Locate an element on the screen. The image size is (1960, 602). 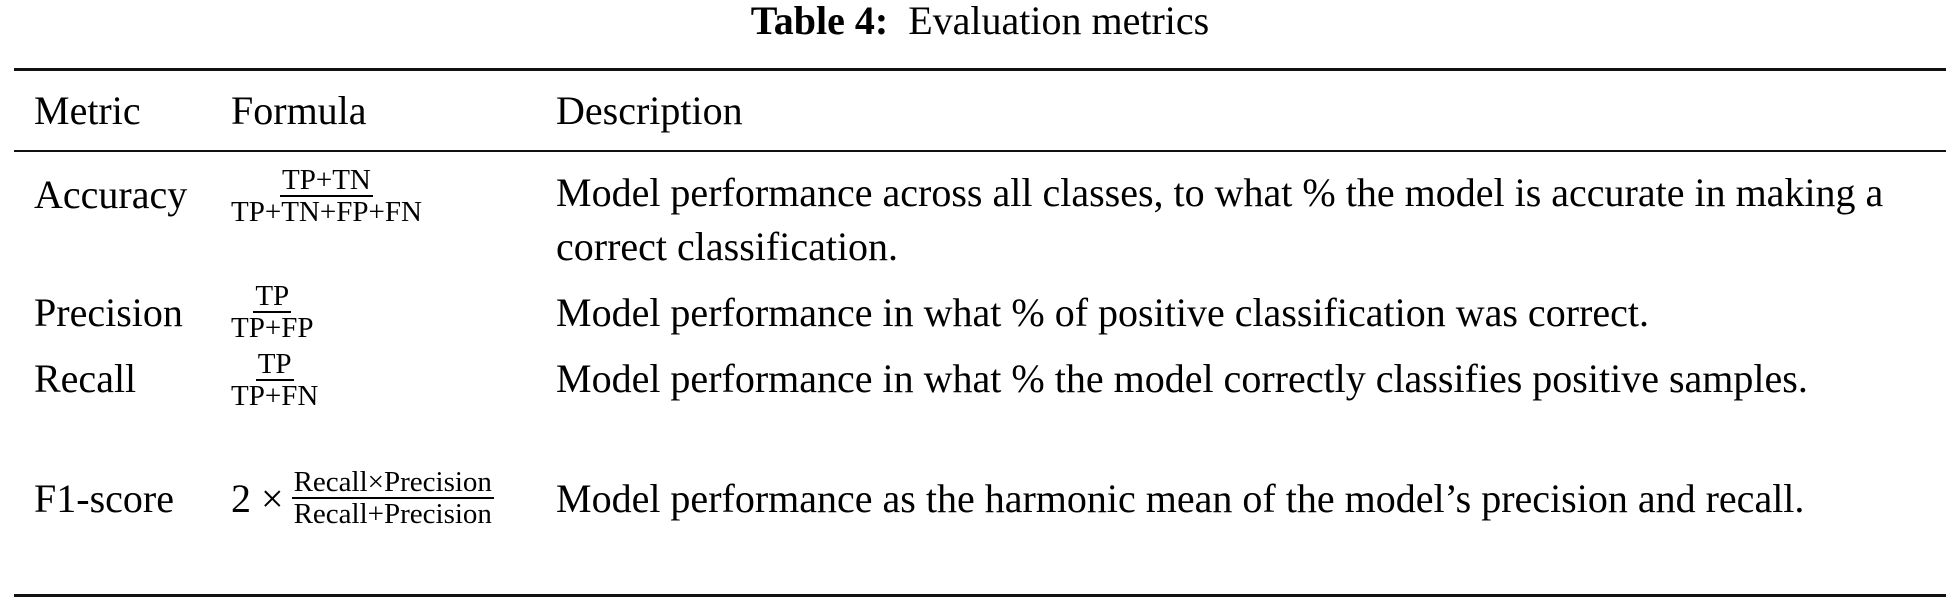
denominator: TP+TN+FP+FN is located at coordinates (326, 212).